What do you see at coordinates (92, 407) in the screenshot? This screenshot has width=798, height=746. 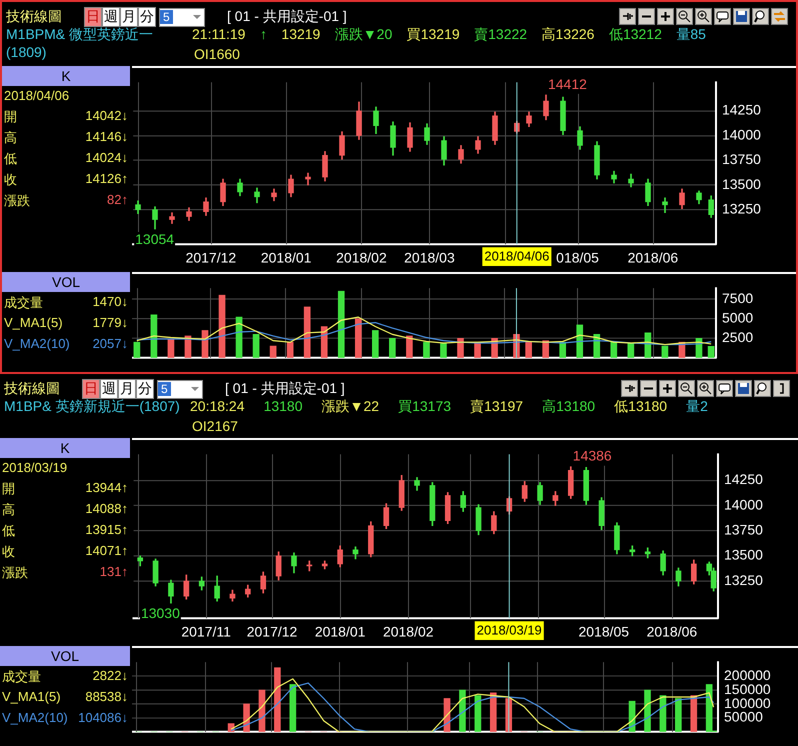 I see `text: M1BP& 英鎊新規近一(1807)` at bounding box center [92, 407].